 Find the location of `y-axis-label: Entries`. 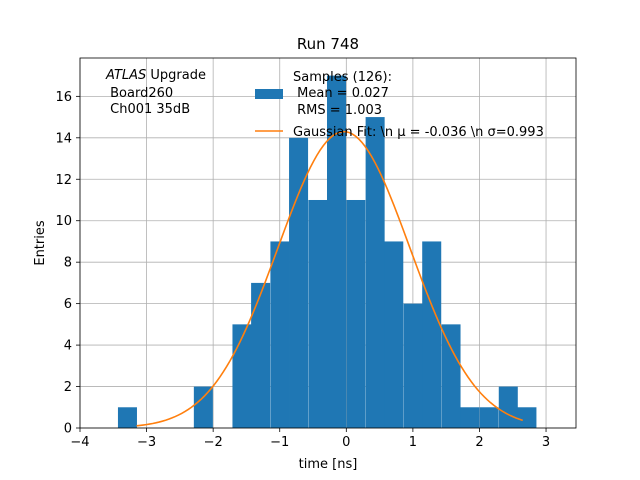

y-axis-label: Entries is located at coordinates (40, 243).